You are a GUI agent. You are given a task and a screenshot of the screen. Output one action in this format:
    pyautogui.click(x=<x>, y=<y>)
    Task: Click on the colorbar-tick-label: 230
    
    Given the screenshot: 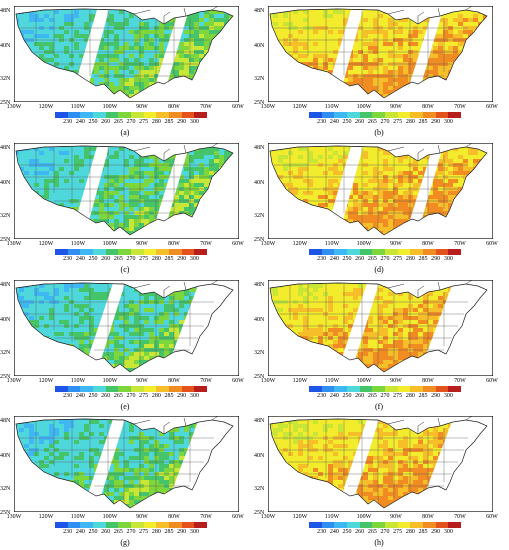 What is the action you would take?
    pyautogui.click(x=322, y=122)
    